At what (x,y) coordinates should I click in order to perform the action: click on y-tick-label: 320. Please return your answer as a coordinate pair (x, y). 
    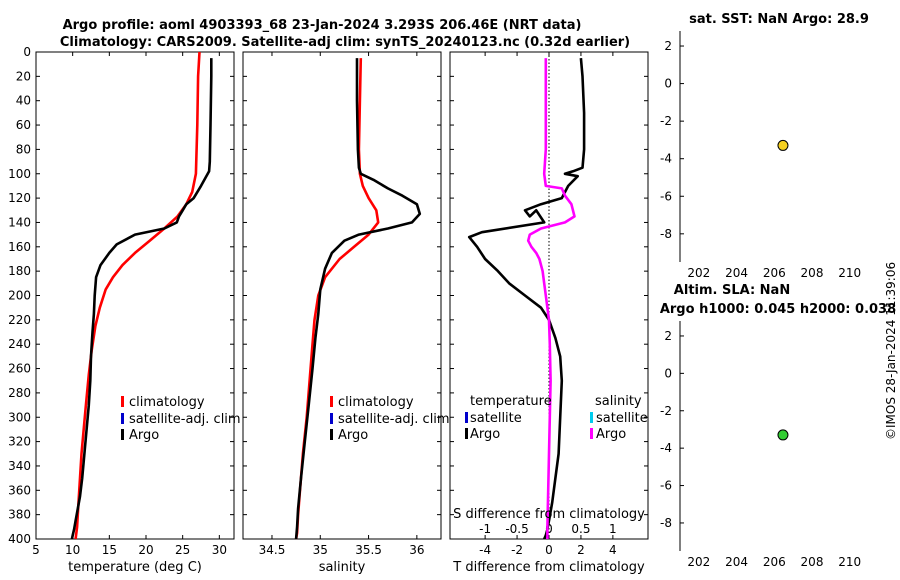
    Looking at the image, I should click on (19, 442).